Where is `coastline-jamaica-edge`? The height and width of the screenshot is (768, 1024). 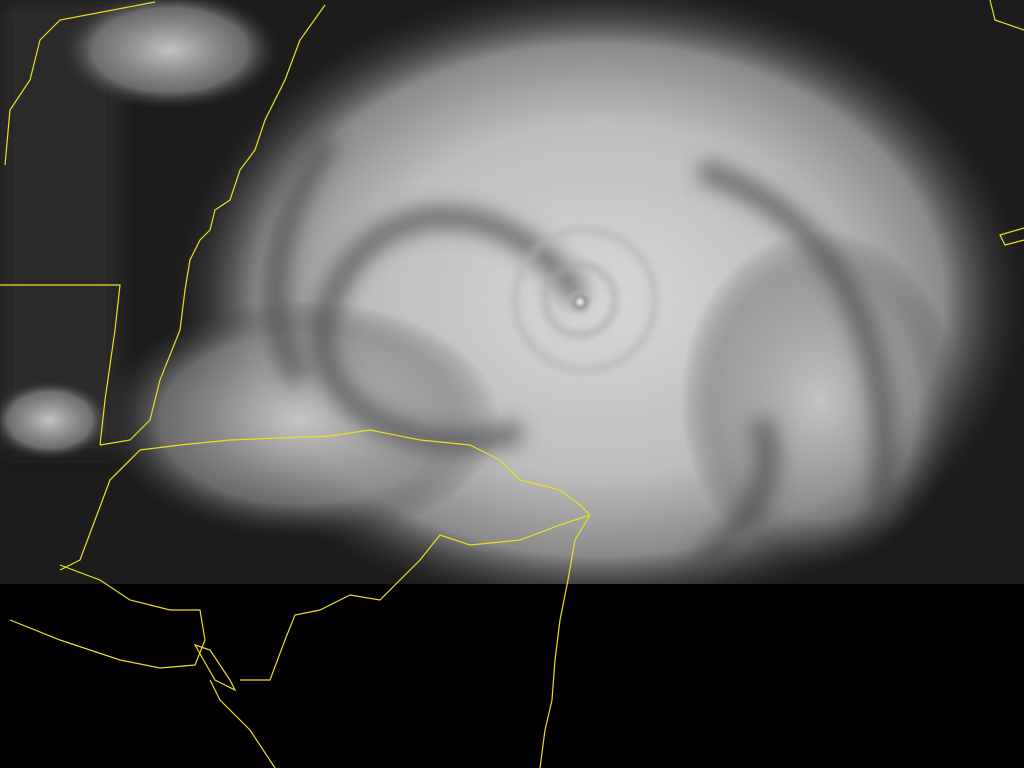 coastline-jamaica-edge is located at coordinates (1011, 236).